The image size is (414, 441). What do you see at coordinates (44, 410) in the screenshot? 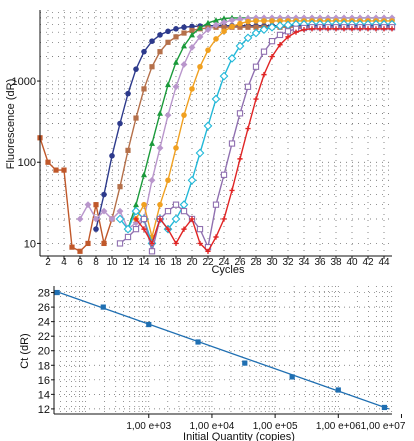
I see `plot2-ytick-label: 12` at bounding box center [44, 410].